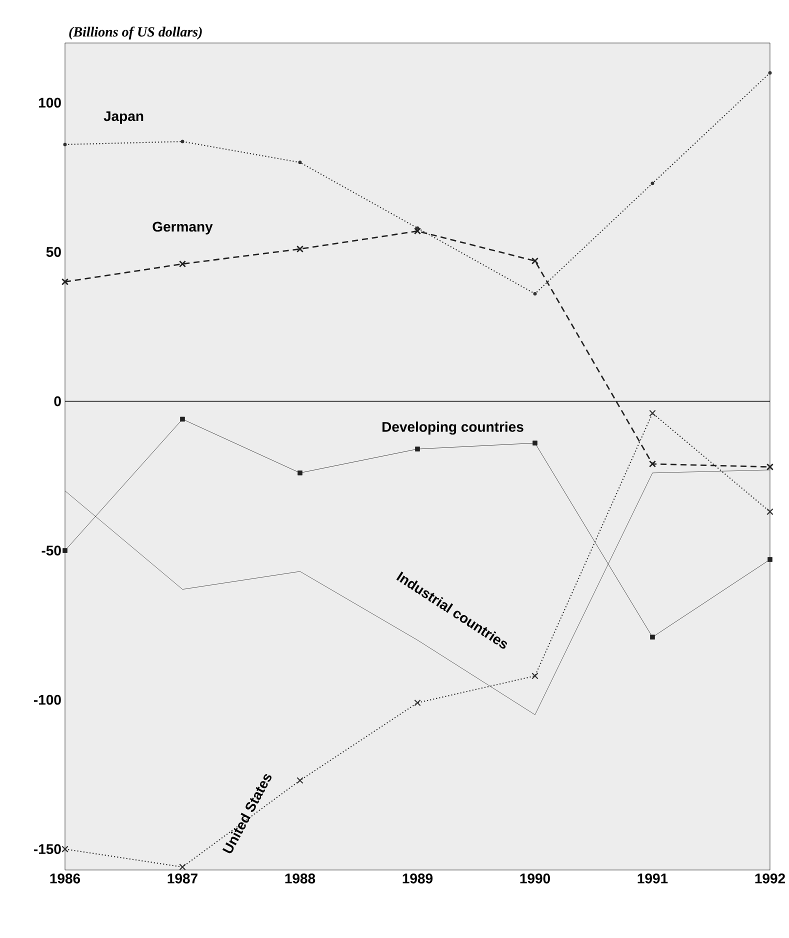 The image size is (789, 938). What do you see at coordinates (770, 879) in the screenshot?
I see `x-tick-label: 1992` at bounding box center [770, 879].